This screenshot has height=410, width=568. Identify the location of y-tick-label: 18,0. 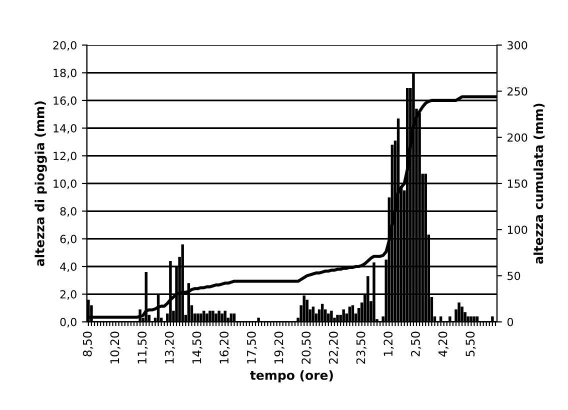
(65, 73).